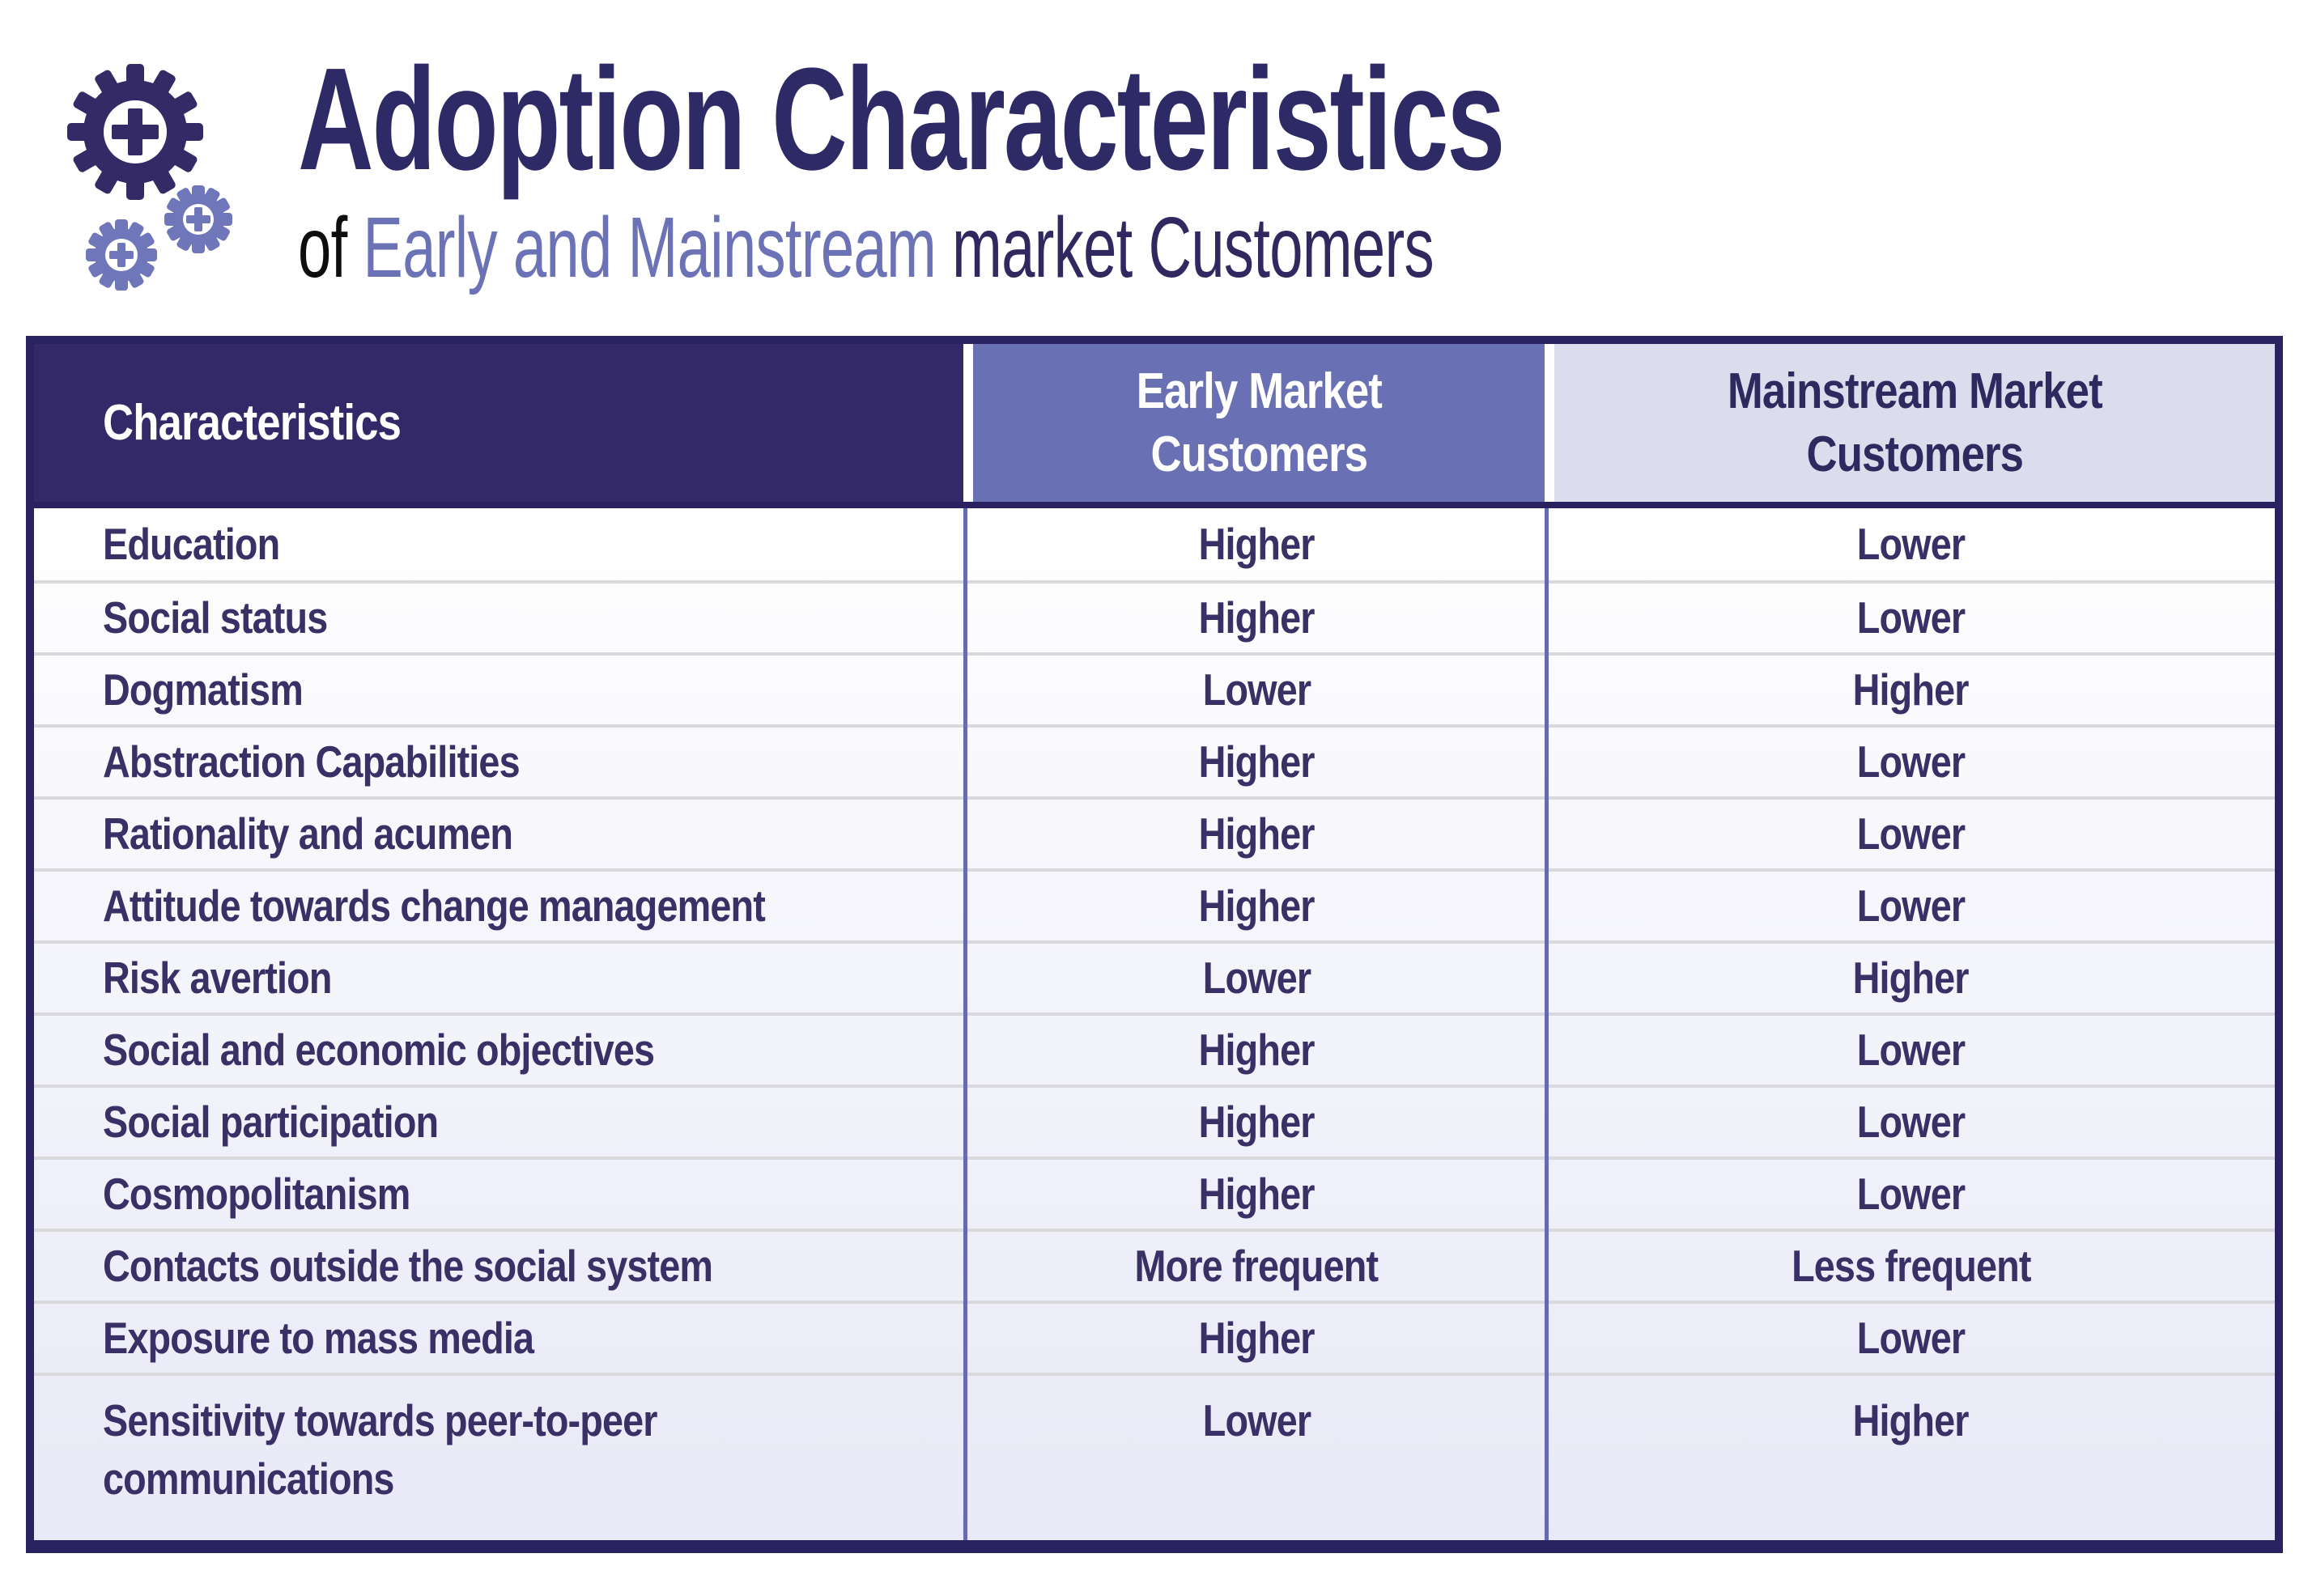 This screenshot has height=1596, width=2308. Describe the element at coordinates (217, 979) in the screenshot. I see `cell-text: Risk avertion` at that location.